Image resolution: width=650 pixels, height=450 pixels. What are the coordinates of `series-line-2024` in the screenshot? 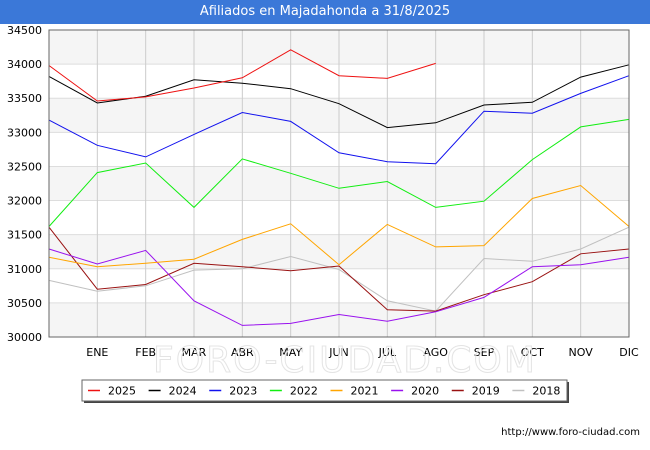 It's located at (339, 96).